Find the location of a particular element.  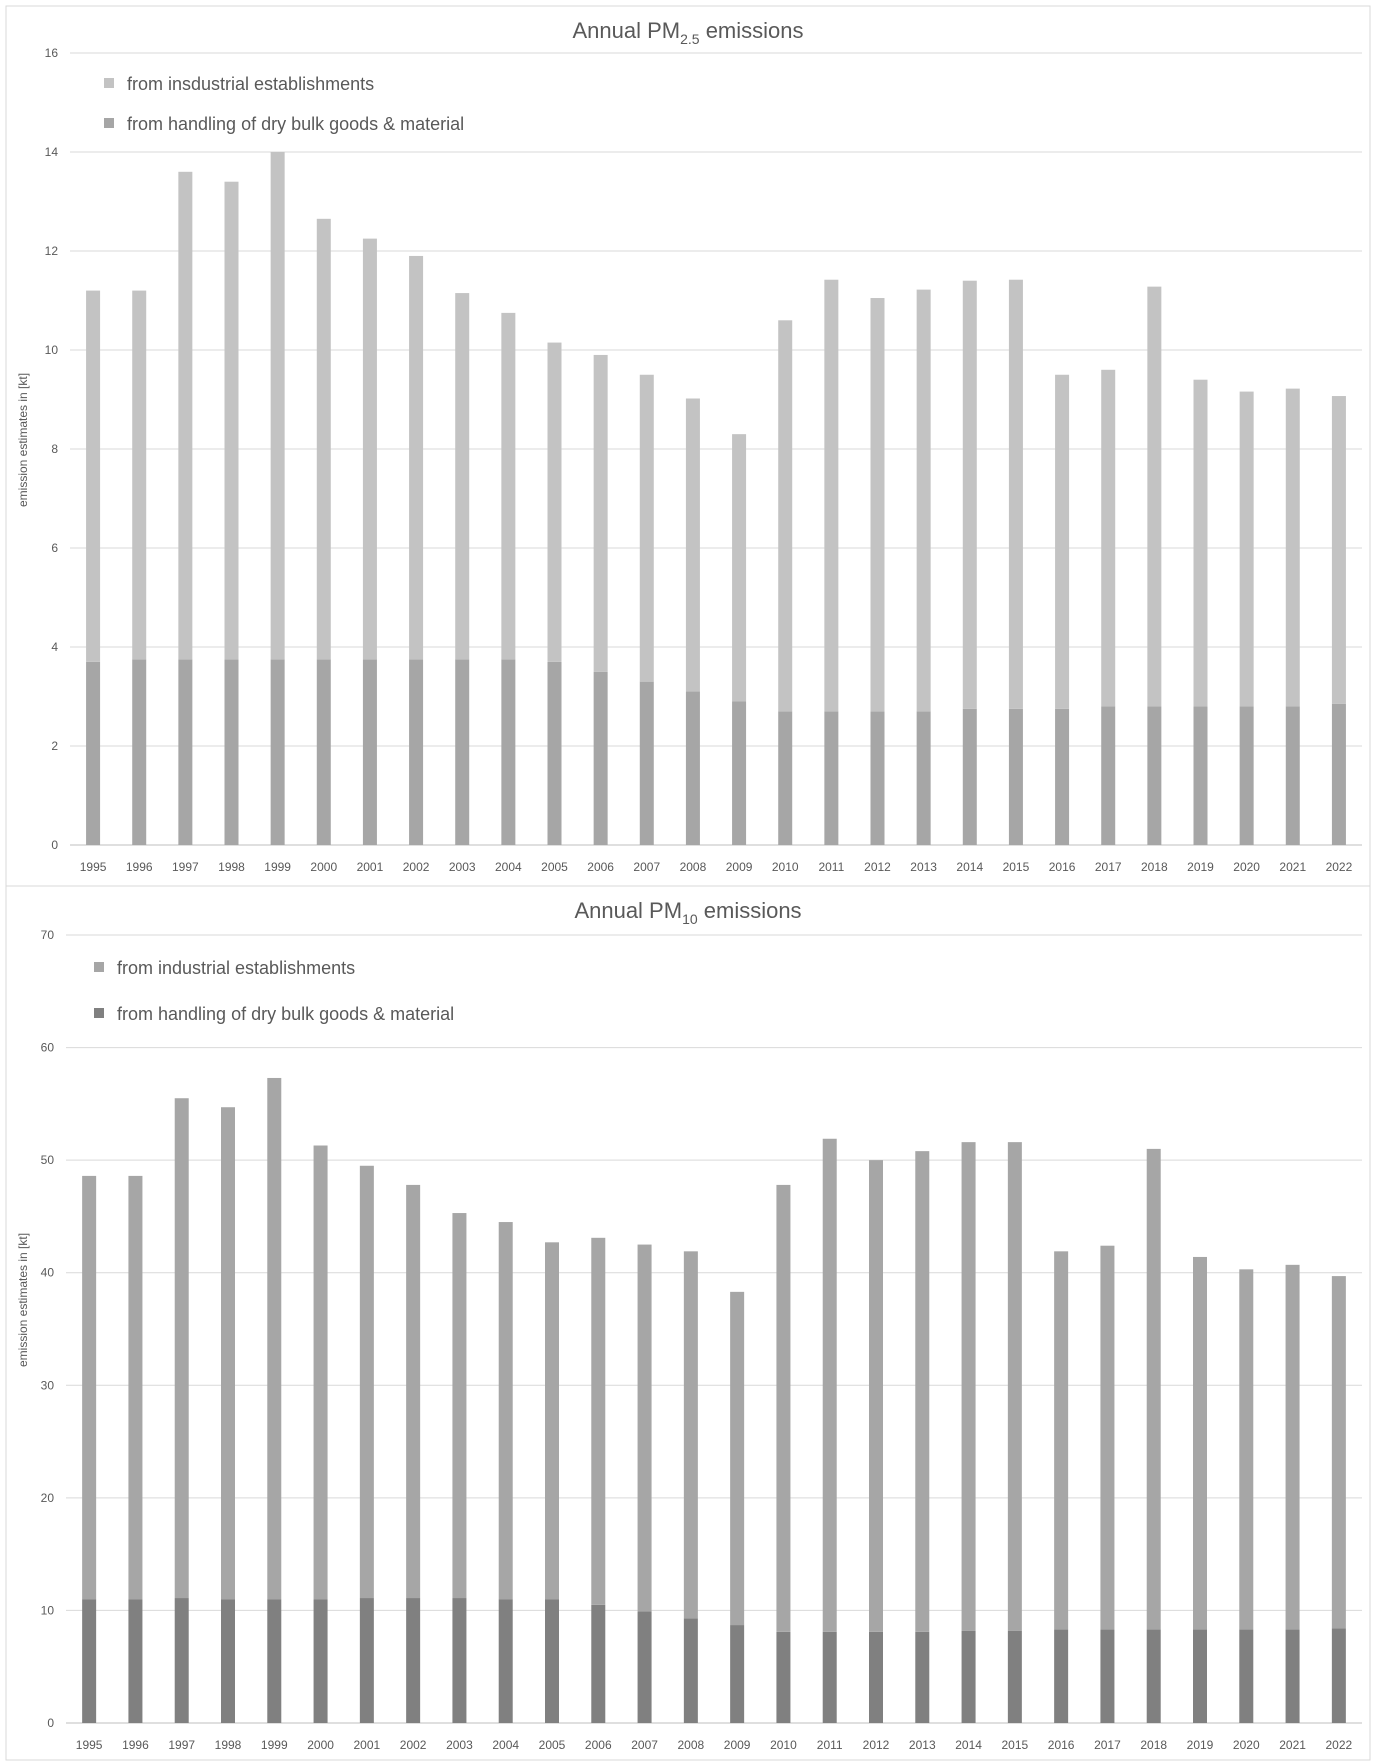

pm10-x-tick-label-2008: 2008 is located at coordinates (691, 1745).